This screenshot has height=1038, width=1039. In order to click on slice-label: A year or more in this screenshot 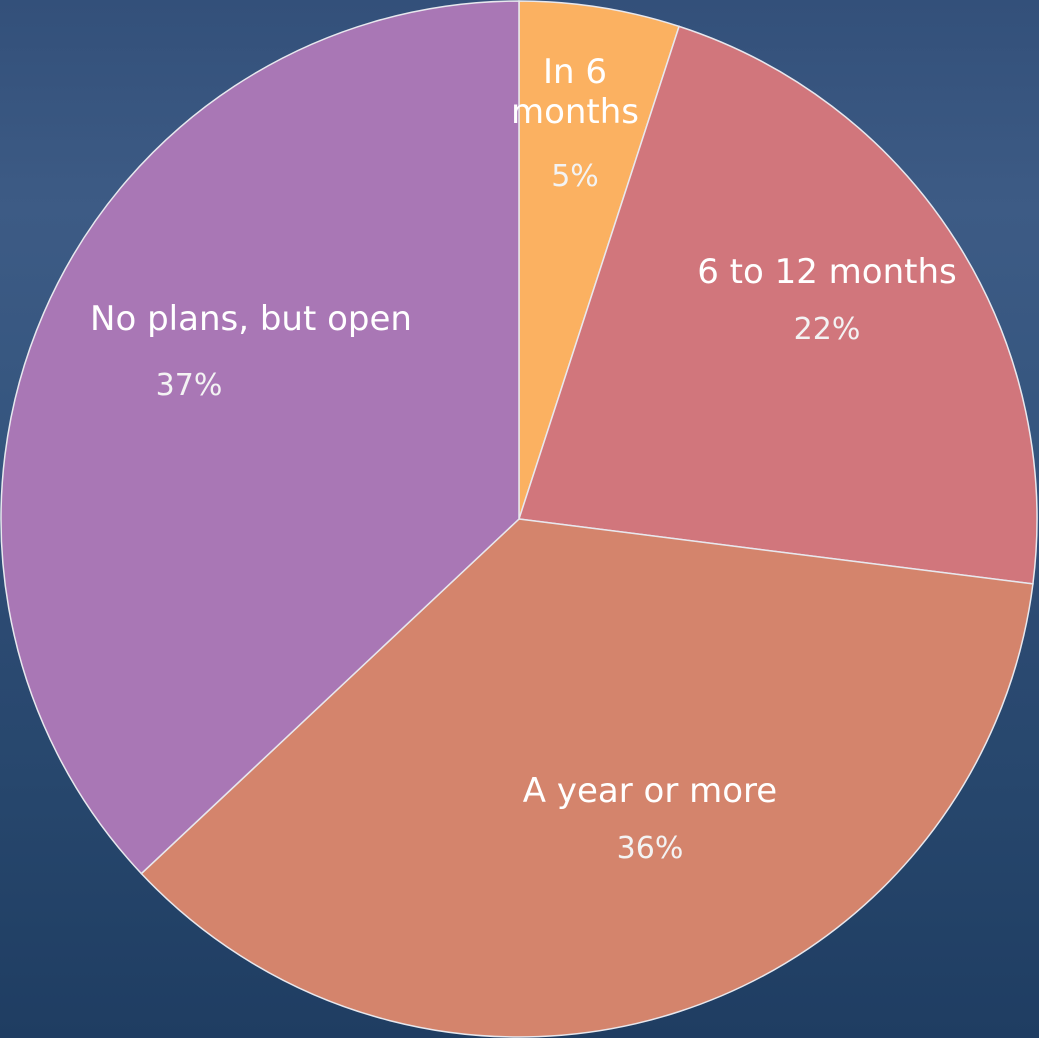, I will do `click(650, 791)`.